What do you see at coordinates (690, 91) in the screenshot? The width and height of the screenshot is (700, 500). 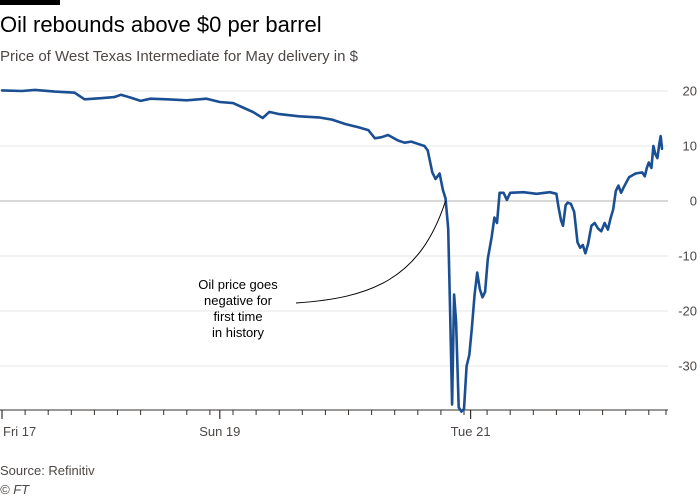 I see `y-tick-label: 20` at bounding box center [690, 91].